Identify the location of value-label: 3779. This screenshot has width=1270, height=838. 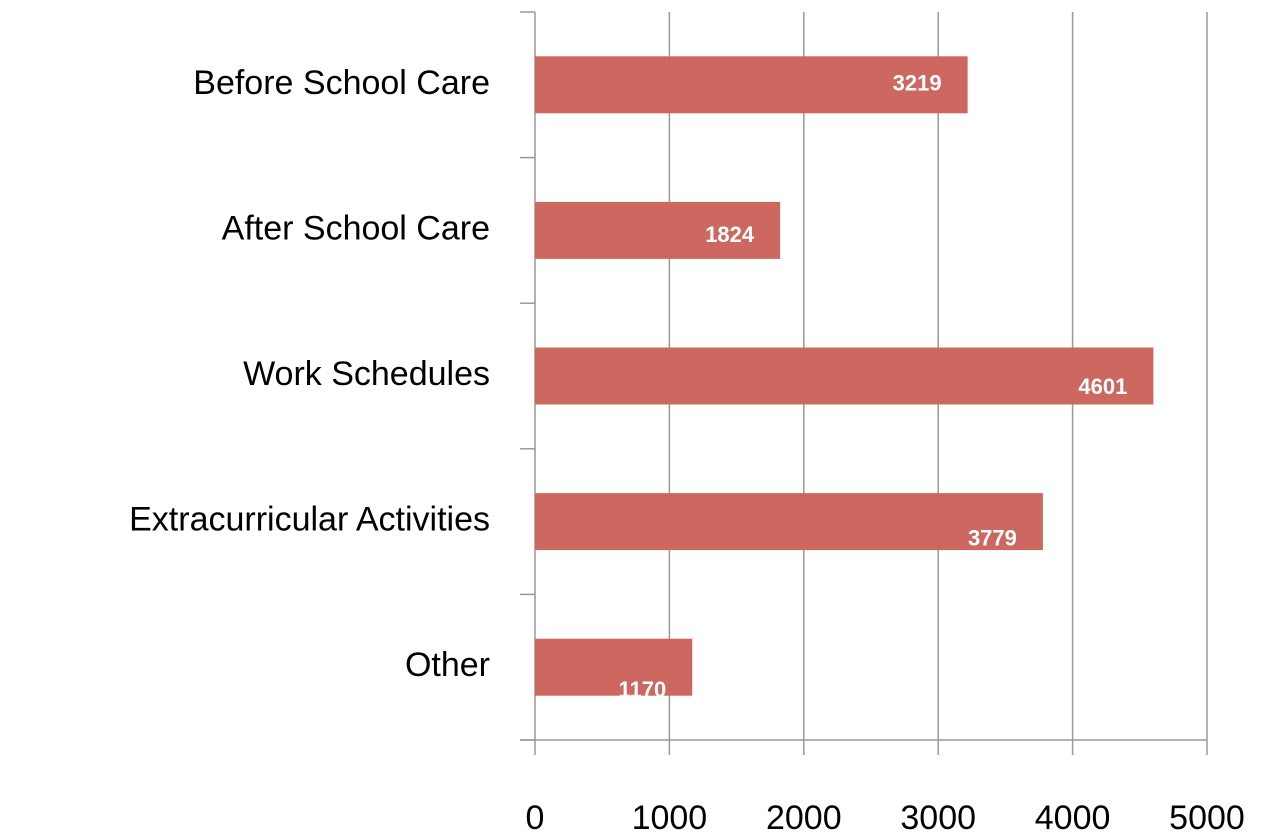
(992, 537).